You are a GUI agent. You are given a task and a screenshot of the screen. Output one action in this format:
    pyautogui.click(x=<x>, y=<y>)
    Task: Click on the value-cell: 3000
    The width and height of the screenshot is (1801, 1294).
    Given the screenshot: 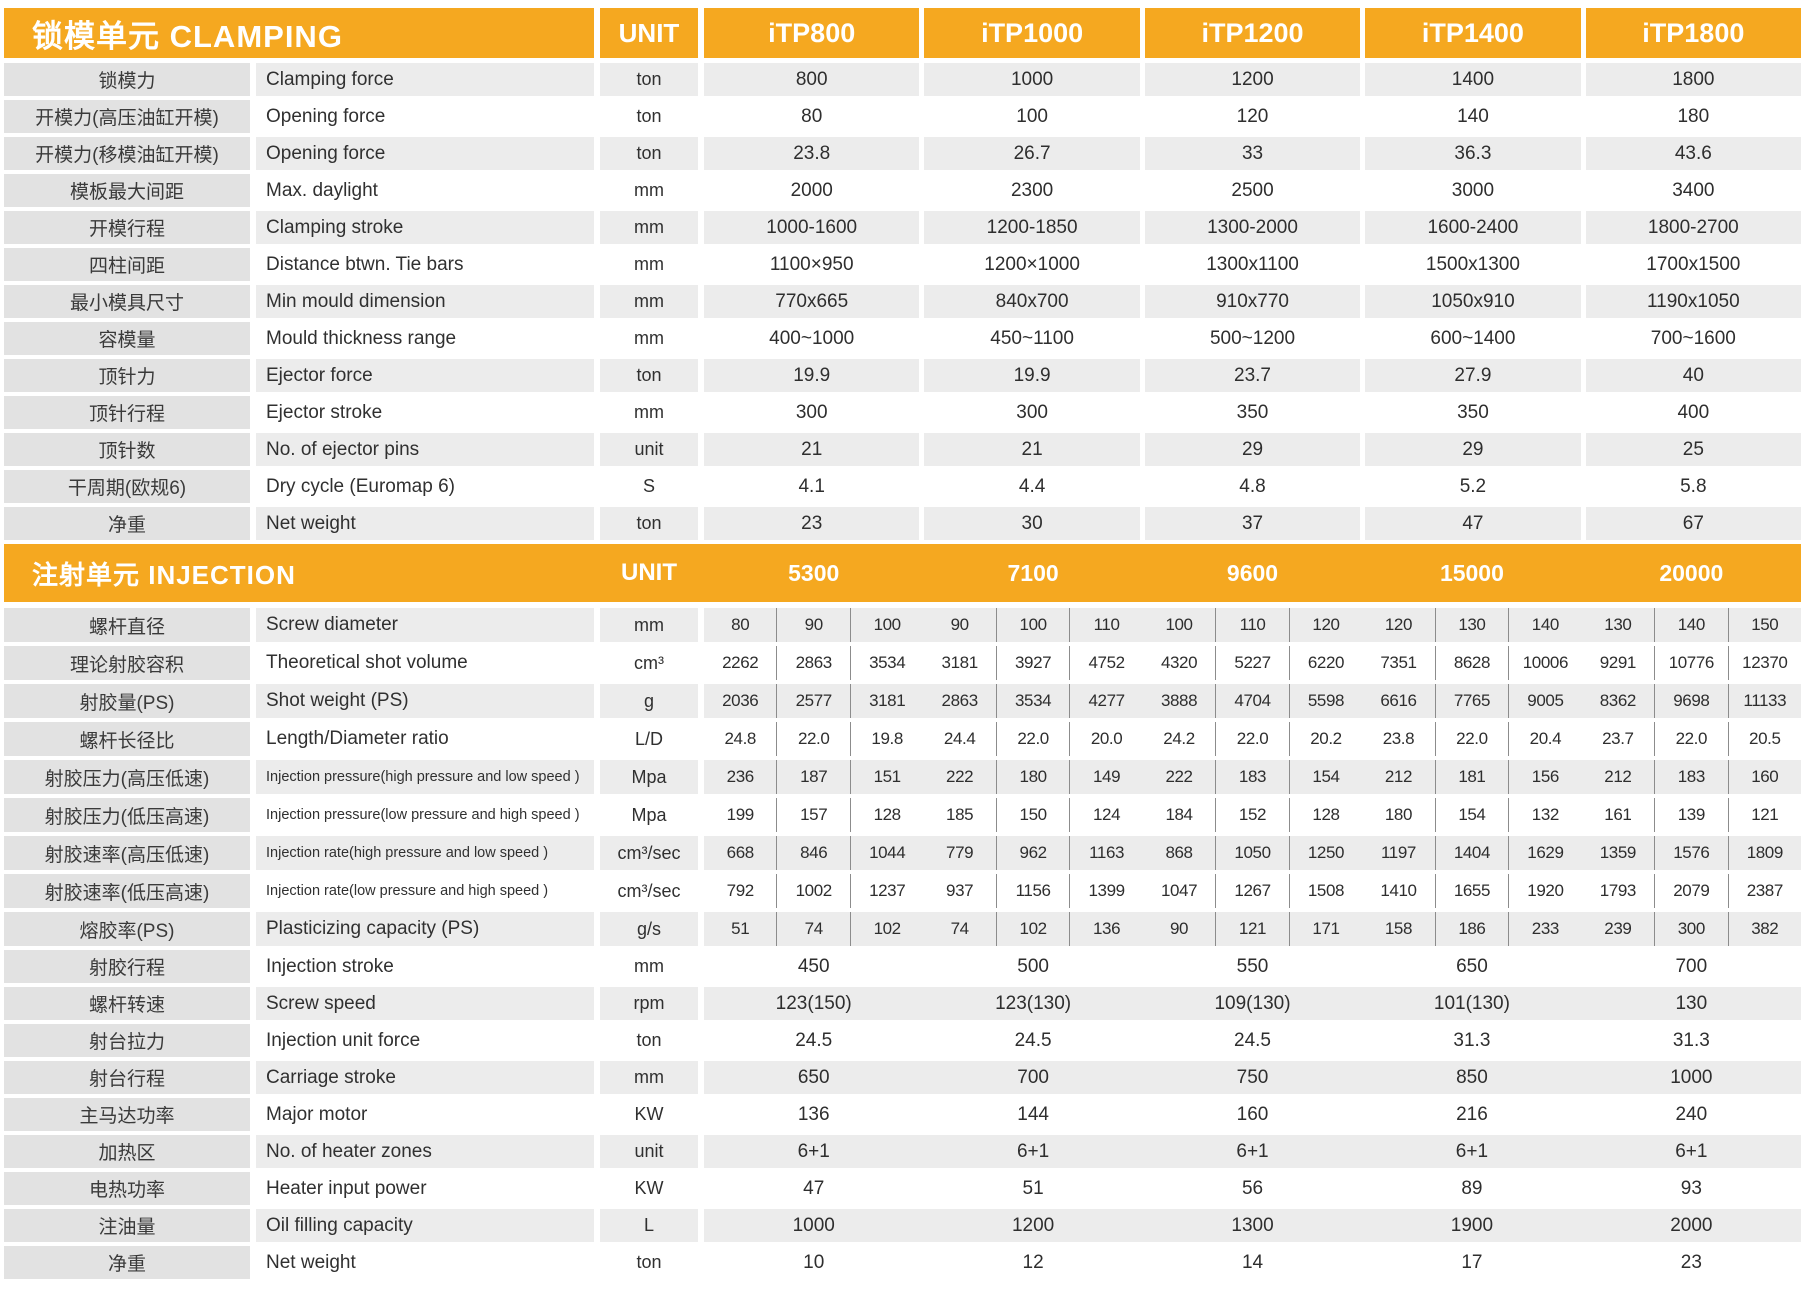 What is the action you would take?
    pyautogui.click(x=1473, y=190)
    